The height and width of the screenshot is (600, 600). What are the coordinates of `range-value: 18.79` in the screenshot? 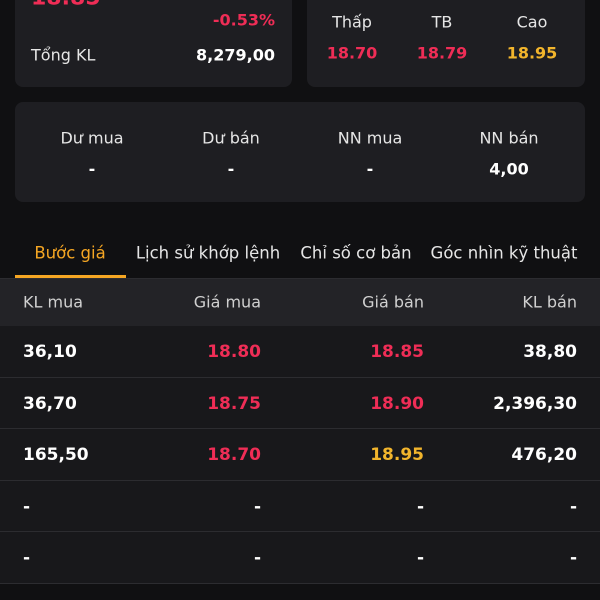 It's located at (442, 53).